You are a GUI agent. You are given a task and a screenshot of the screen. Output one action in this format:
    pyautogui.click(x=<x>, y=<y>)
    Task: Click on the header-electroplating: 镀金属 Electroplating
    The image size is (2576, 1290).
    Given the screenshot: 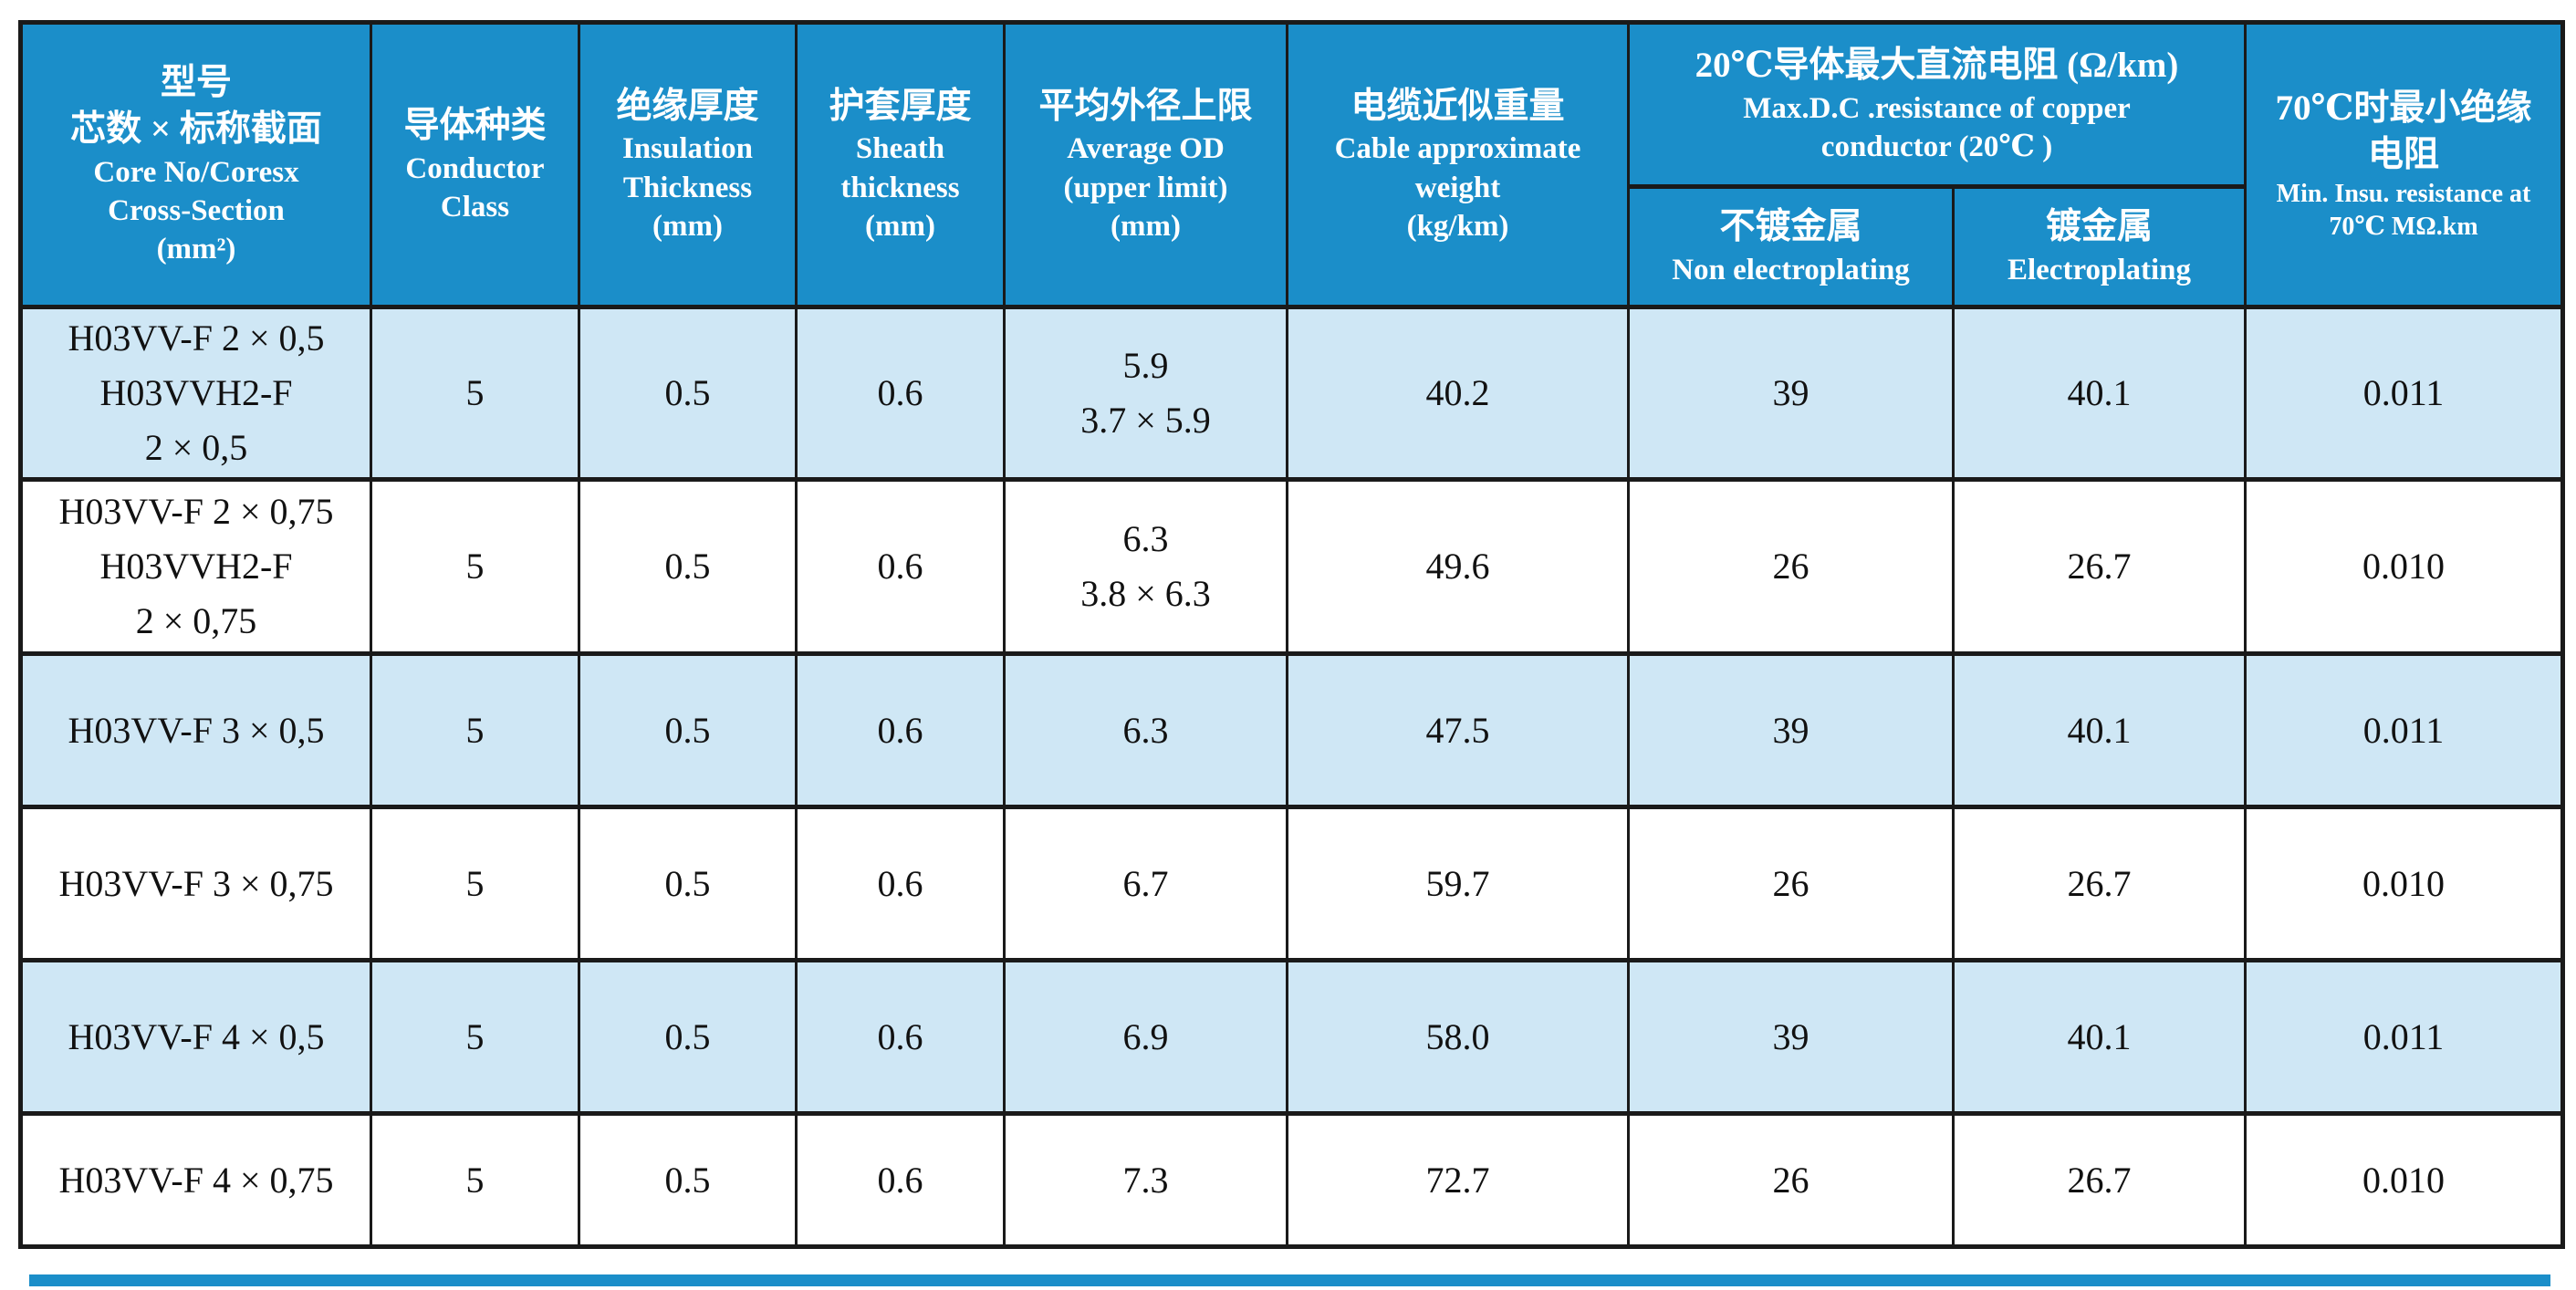 What is the action you would take?
    pyautogui.click(x=2099, y=246)
    